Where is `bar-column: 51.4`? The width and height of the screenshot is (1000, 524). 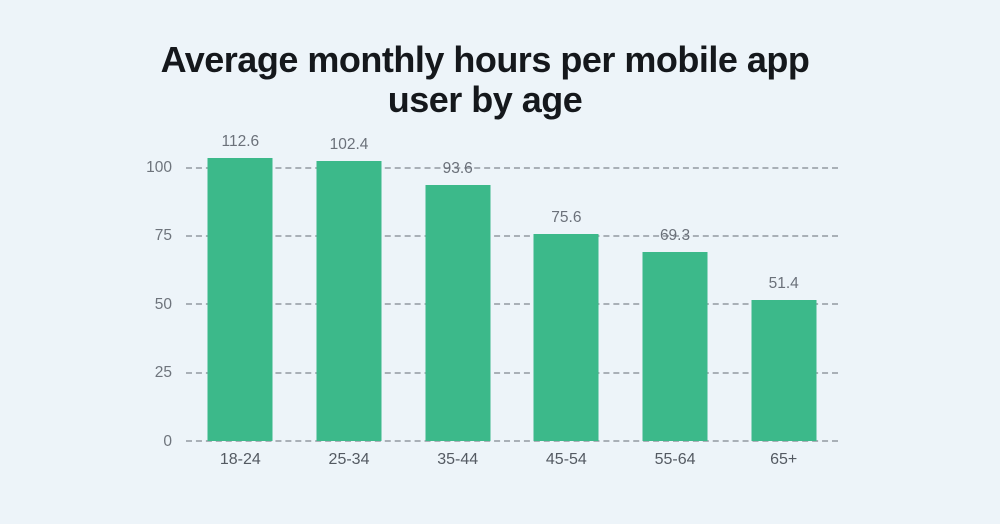
bar-column: 51.4 is located at coordinates (783, 299).